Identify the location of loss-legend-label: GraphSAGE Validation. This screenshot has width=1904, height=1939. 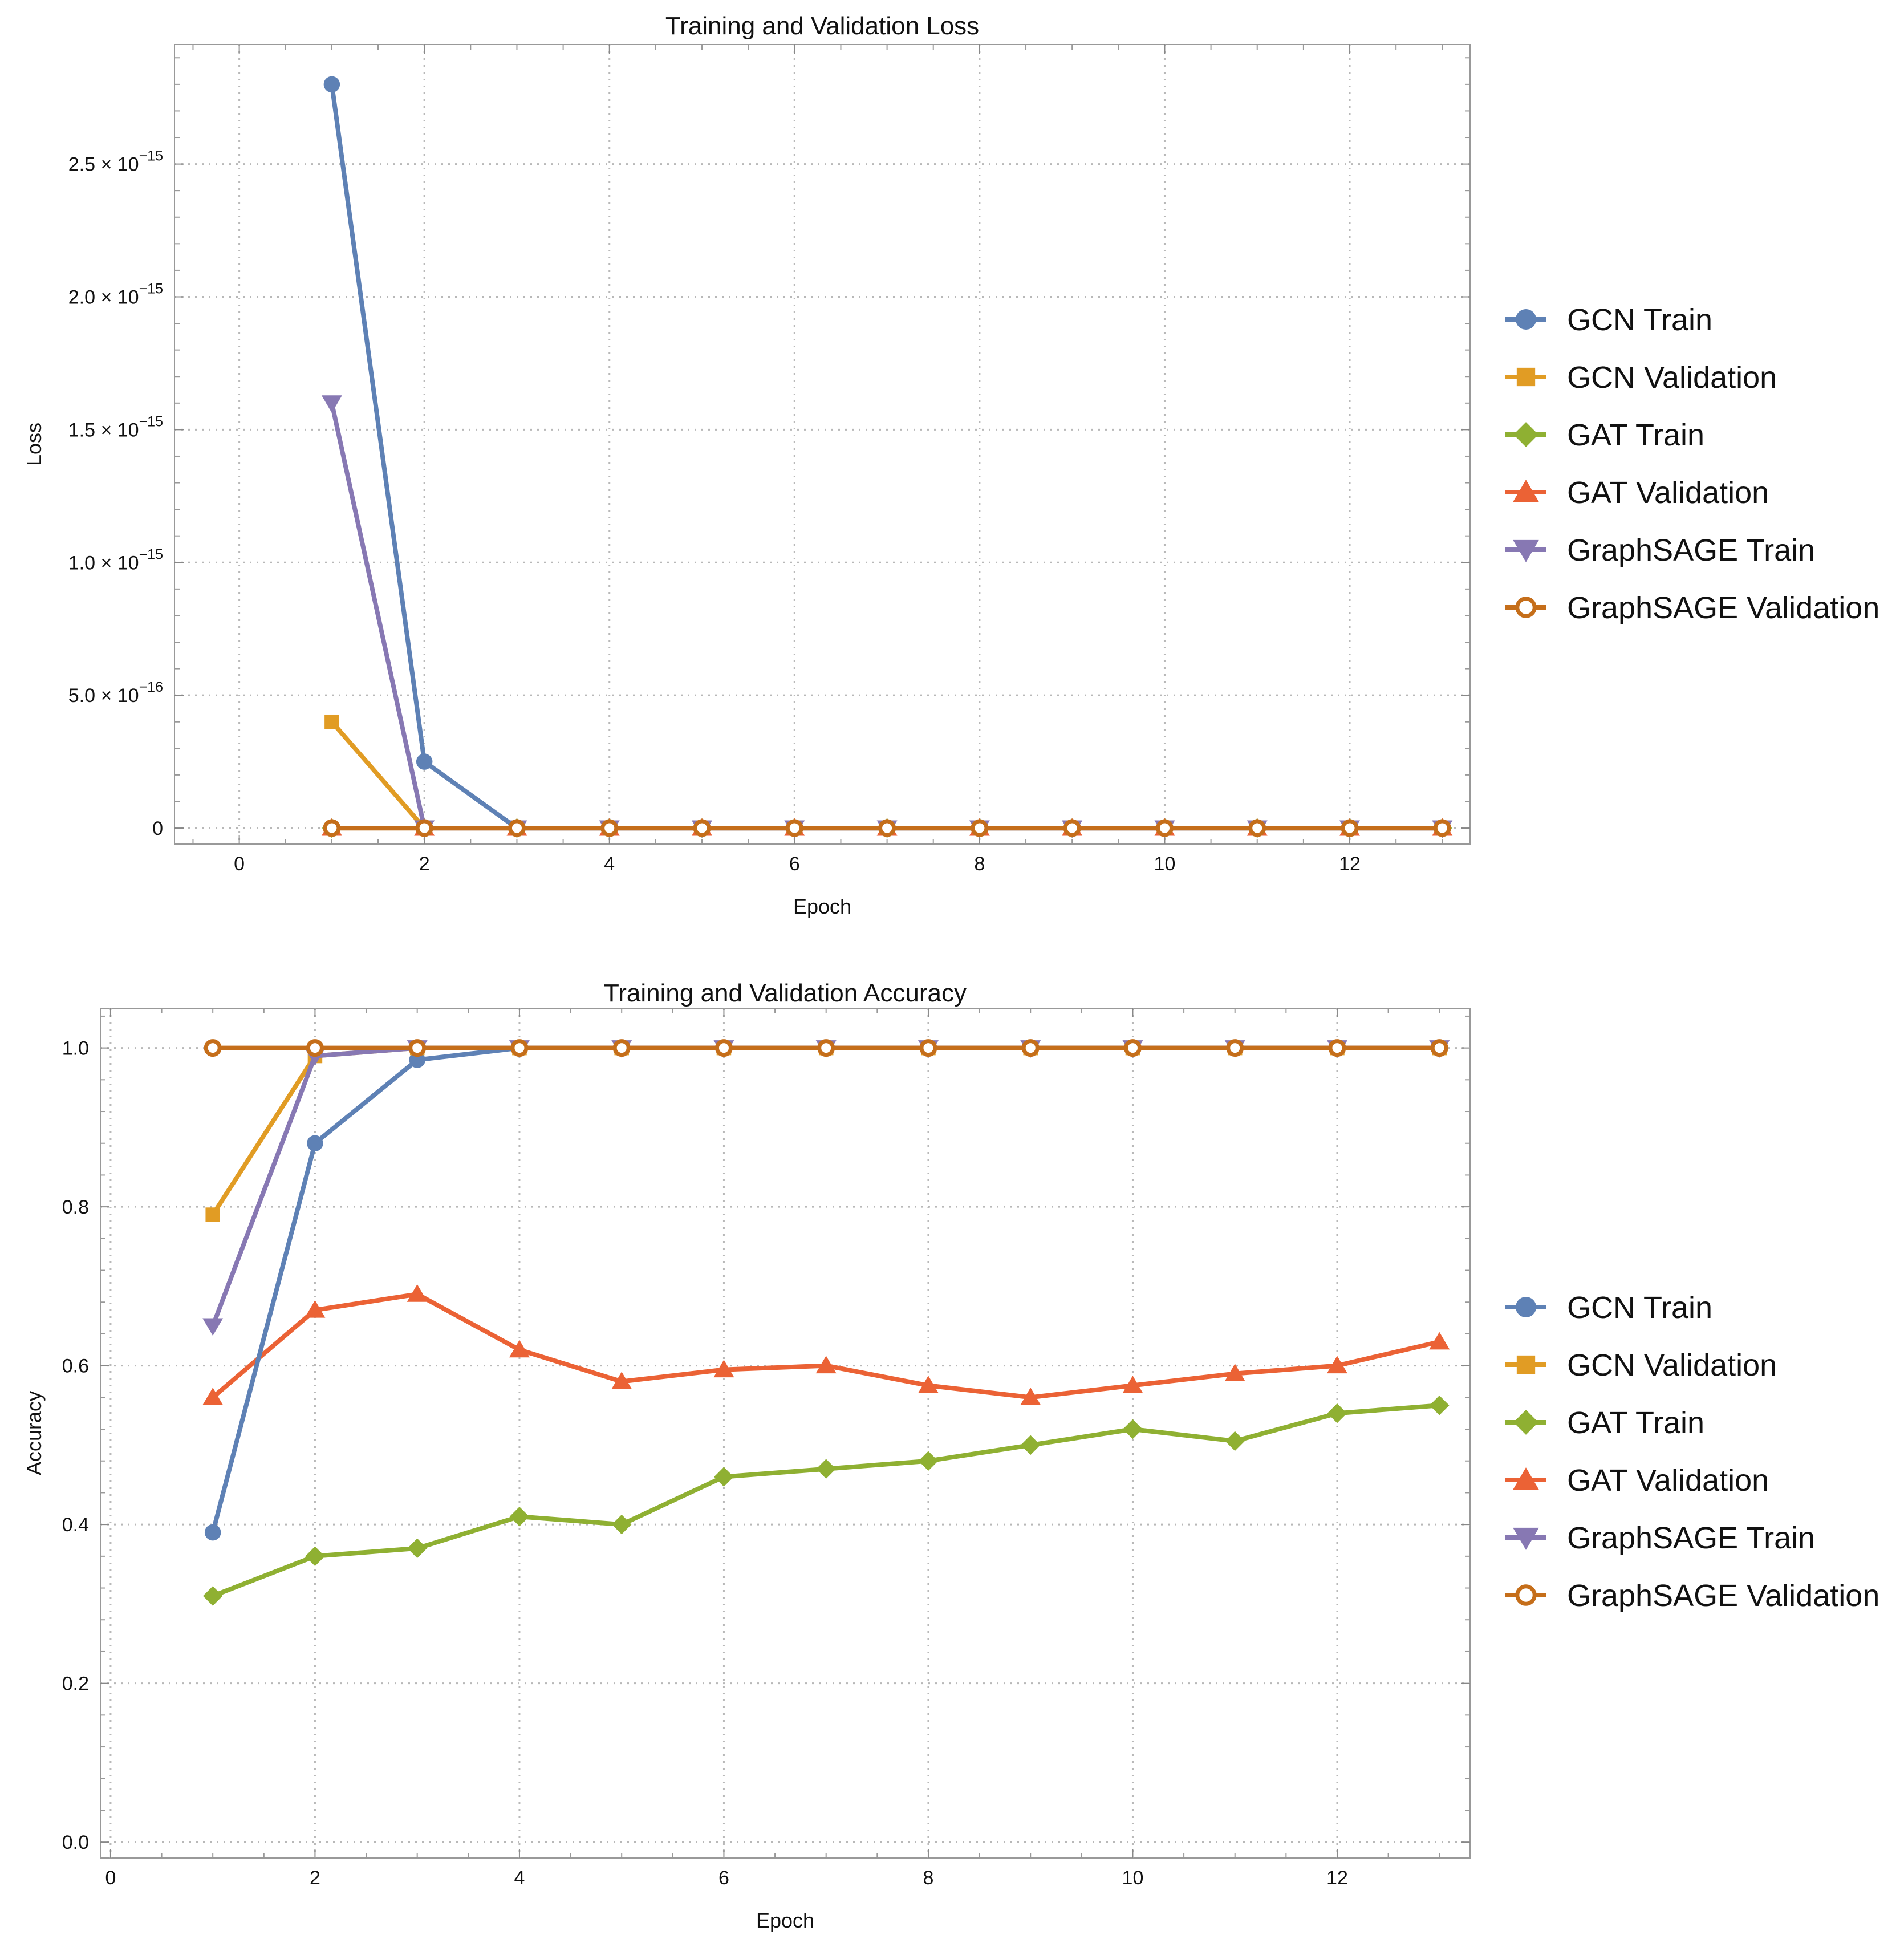
(1723, 608).